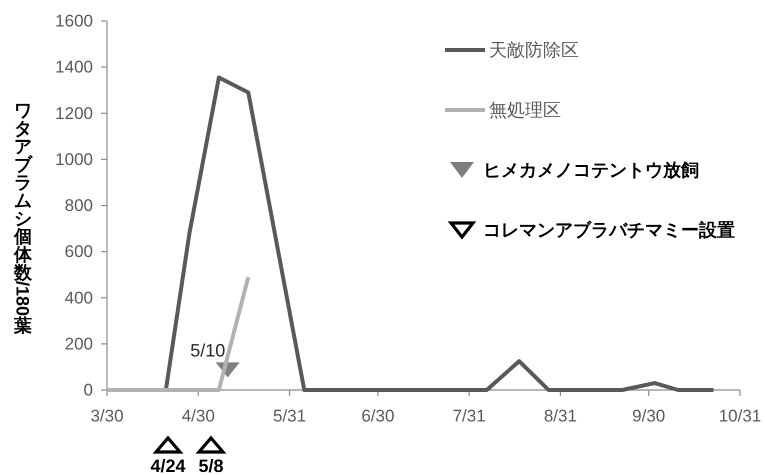 This screenshot has width=765, height=475. Describe the element at coordinates (609, 230) in the screenshot. I see `annotation: コレマンアブラバチマミー設置` at that location.